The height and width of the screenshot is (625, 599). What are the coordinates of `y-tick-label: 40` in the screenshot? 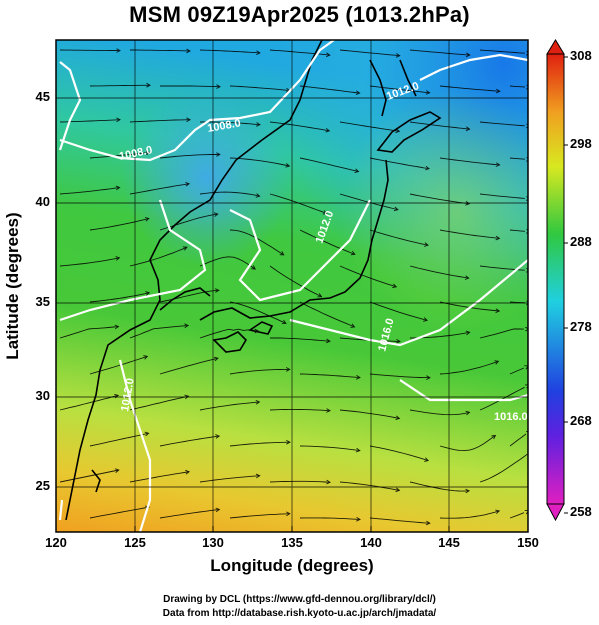 It's located at (42, 201).